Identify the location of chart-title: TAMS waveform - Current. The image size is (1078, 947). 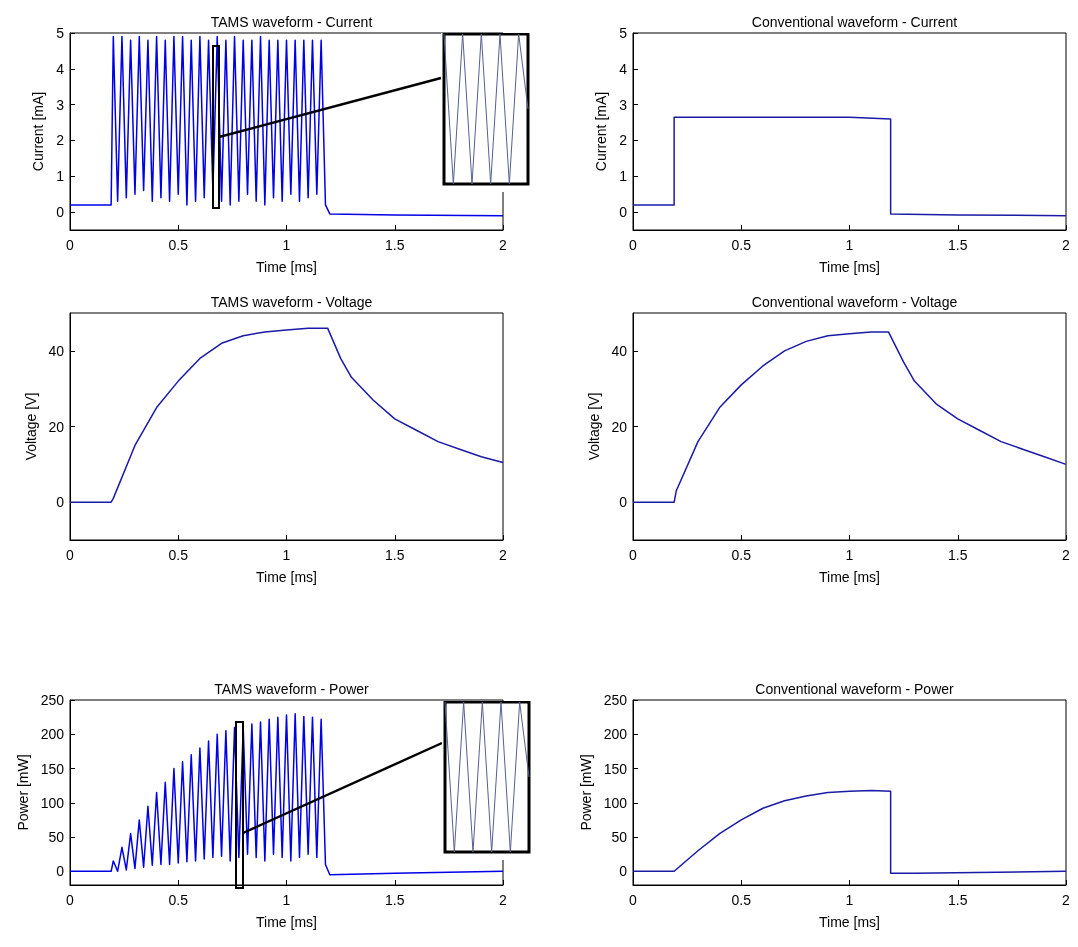
(291, 22).